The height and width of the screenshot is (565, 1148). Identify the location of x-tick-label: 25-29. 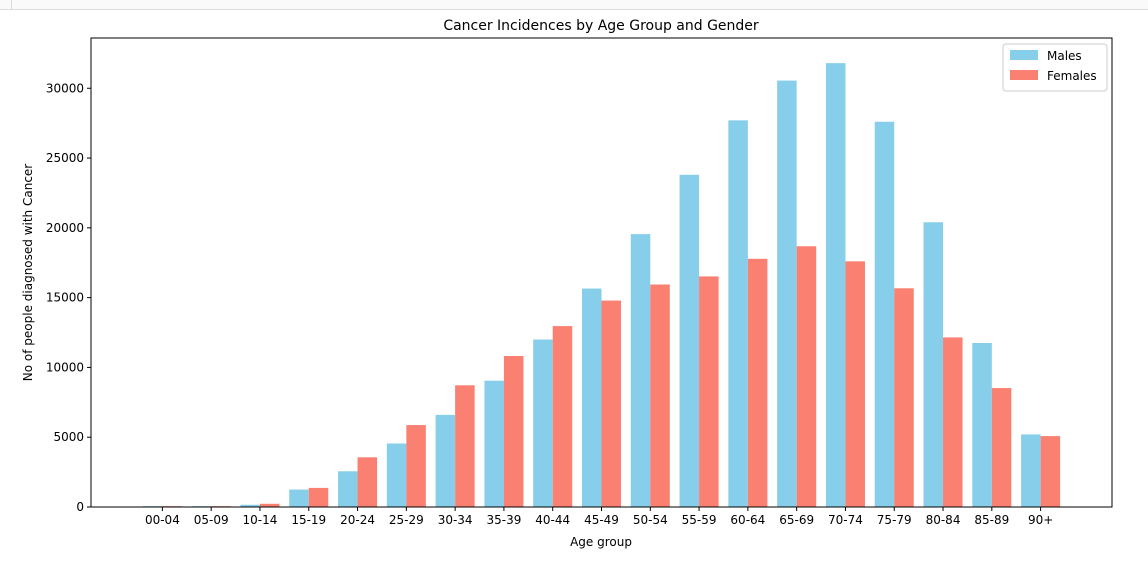
(406, 520).